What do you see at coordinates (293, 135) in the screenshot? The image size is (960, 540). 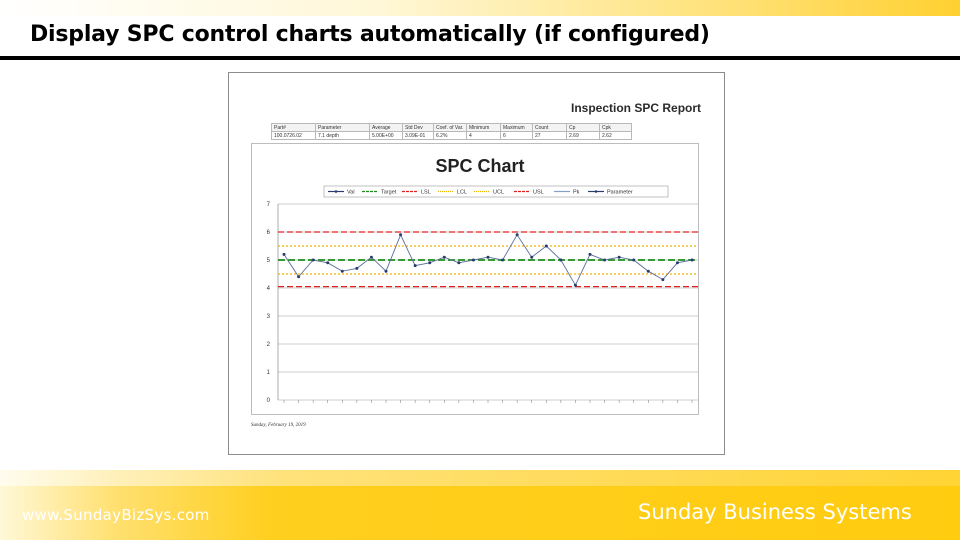 I see `table-cell: 100.0726.02` at bounding box center [293, 135].